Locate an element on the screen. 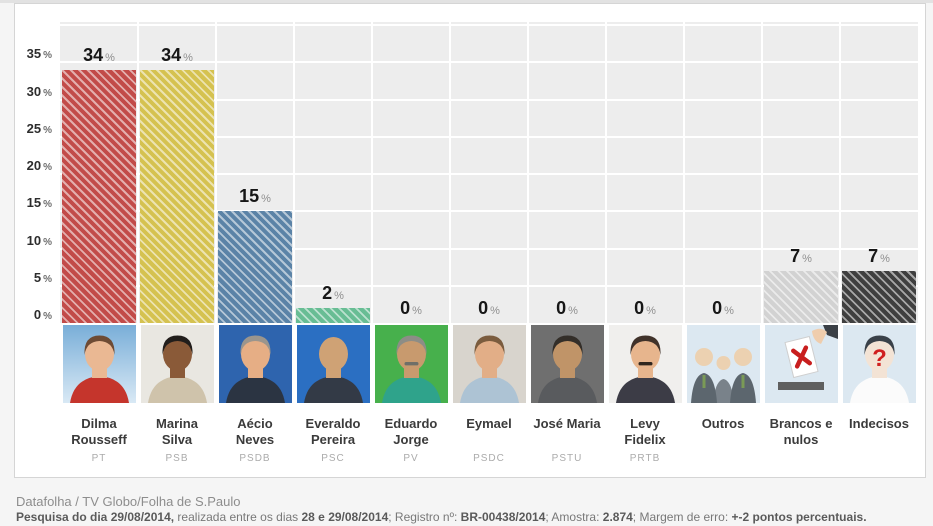  photo-aecio-neves is located at coordinates (255, 364).